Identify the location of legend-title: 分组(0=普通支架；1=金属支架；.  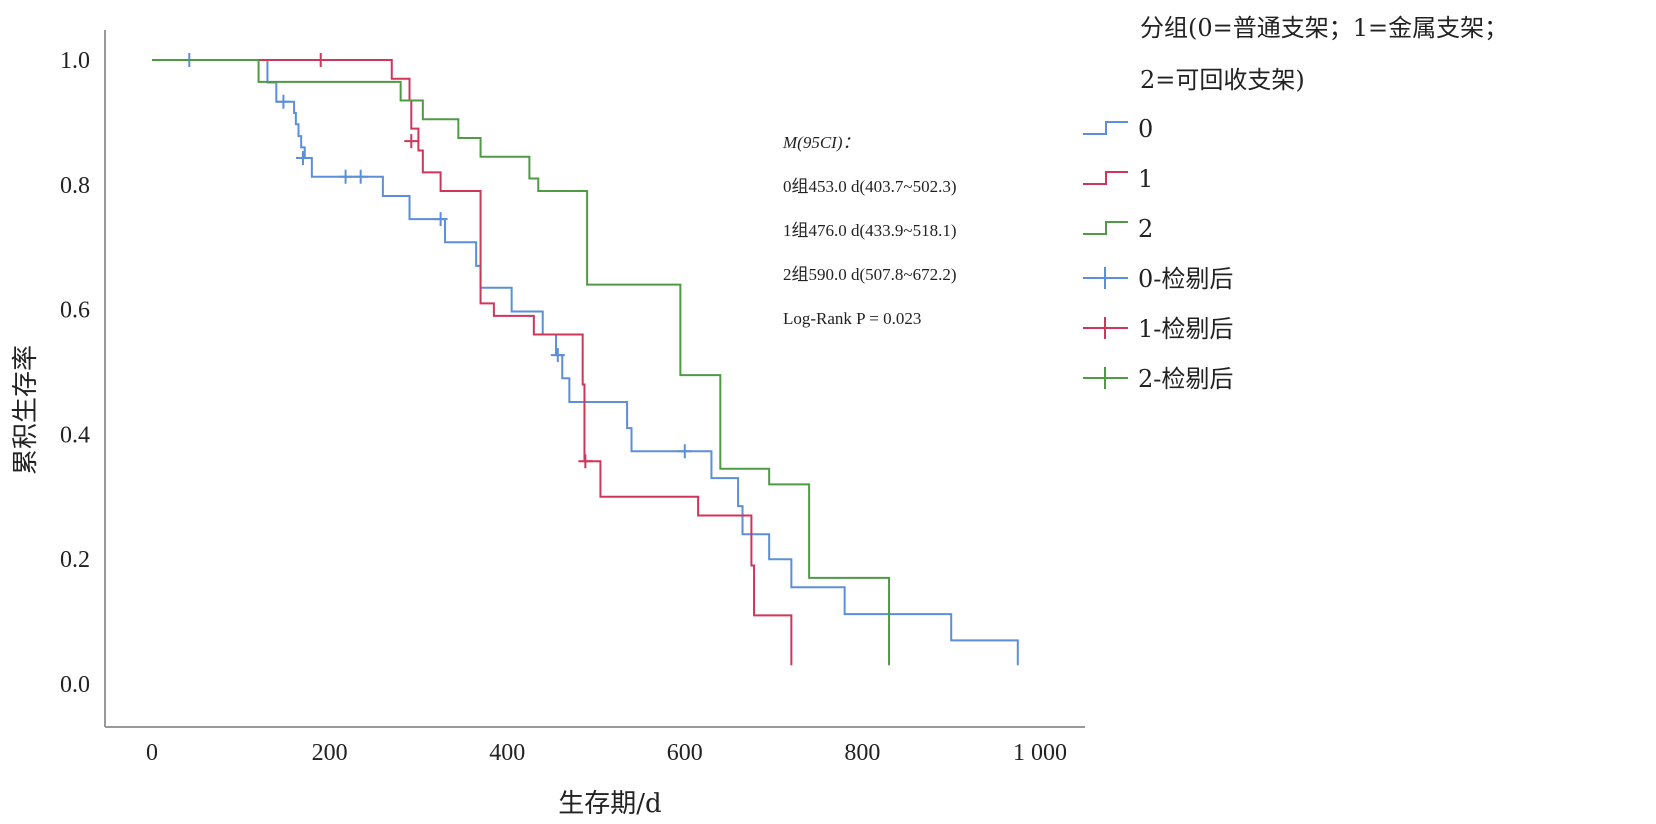
(1324, 28).